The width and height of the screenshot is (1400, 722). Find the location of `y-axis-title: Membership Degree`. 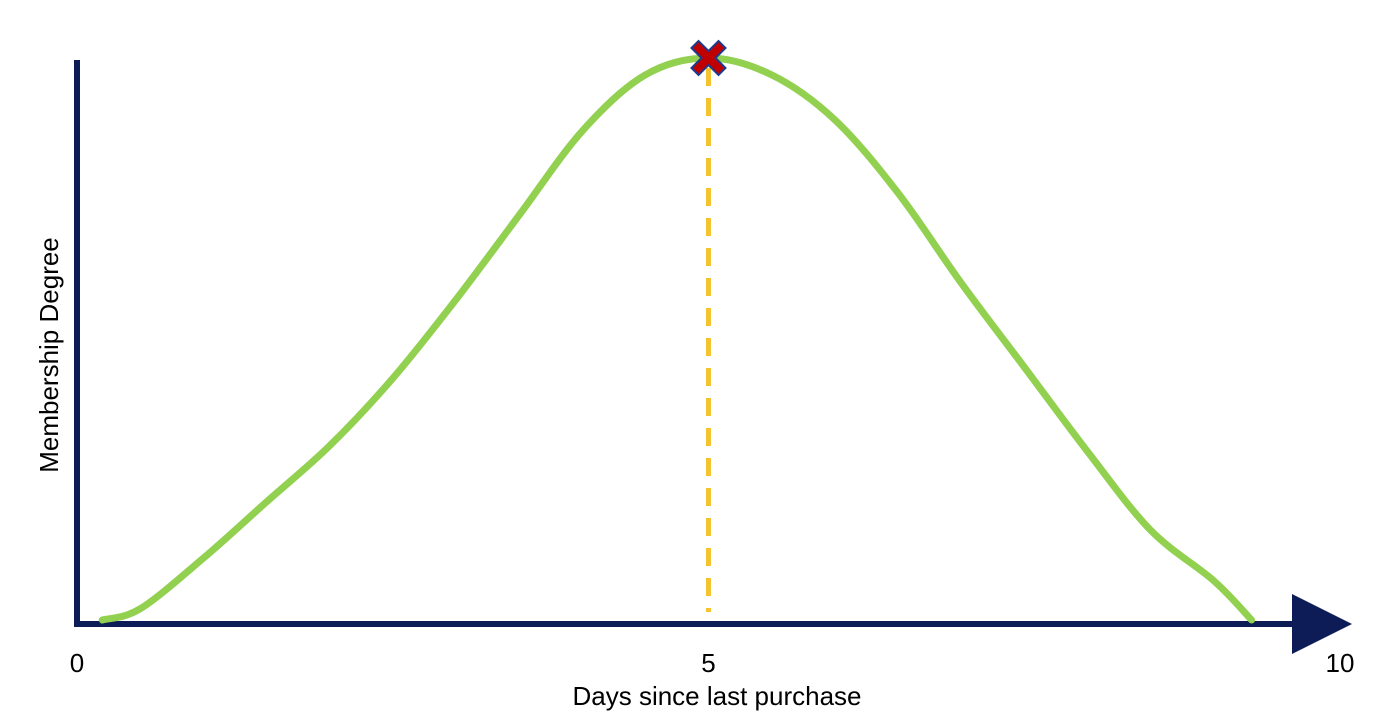

y-axis-title: Membership Degree is located at coordinates (49, 355).